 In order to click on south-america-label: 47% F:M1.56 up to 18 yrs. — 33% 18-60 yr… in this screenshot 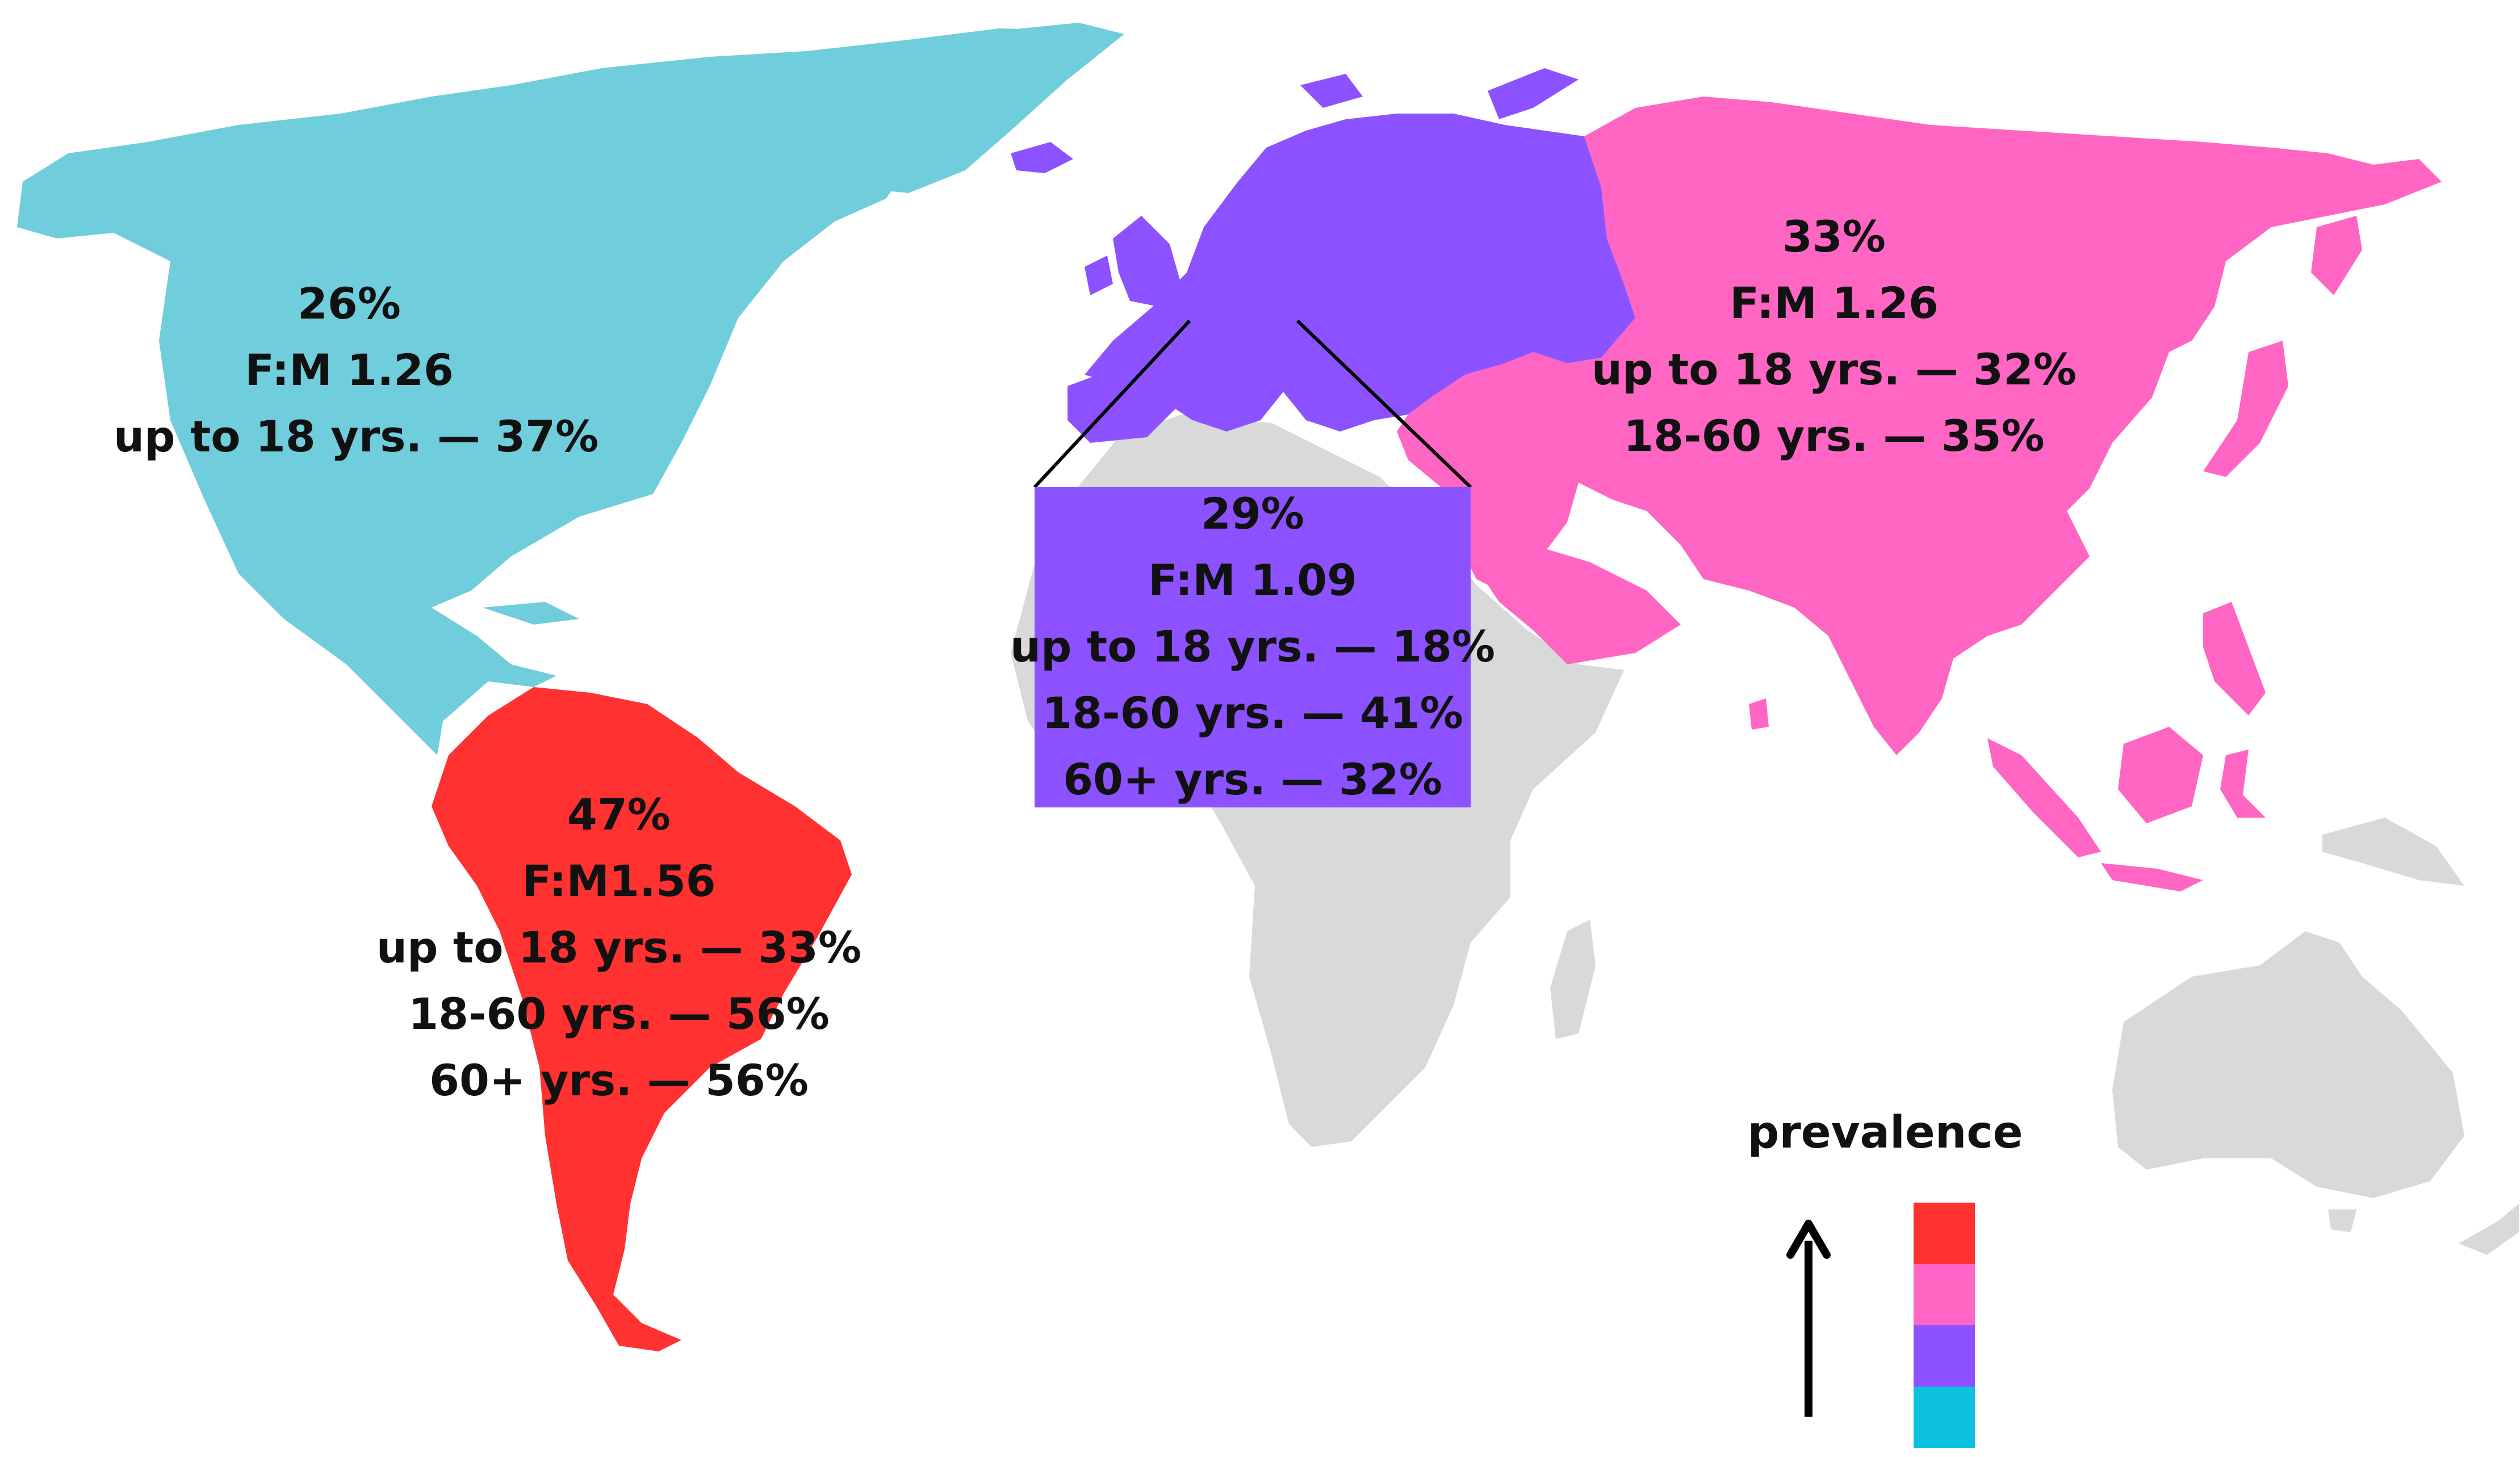, I will do `click(618, 947)`.